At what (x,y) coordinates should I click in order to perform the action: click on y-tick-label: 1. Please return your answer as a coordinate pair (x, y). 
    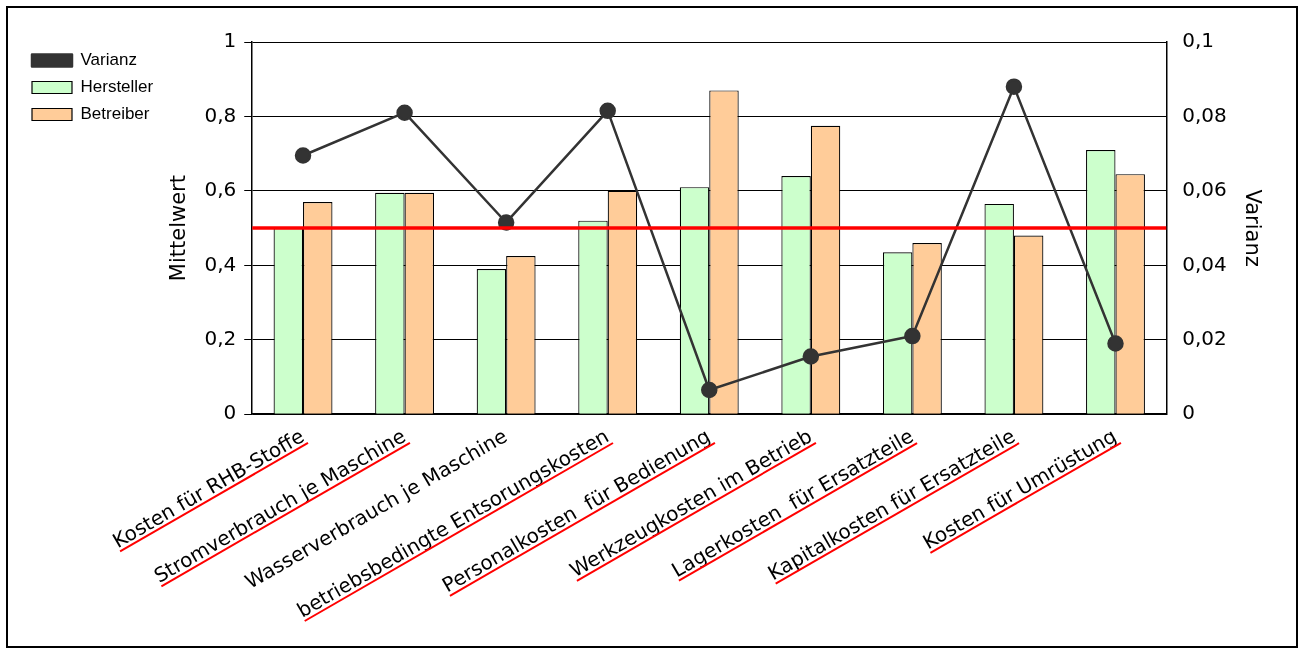
    Looking at the image, I should click on (230, 40).